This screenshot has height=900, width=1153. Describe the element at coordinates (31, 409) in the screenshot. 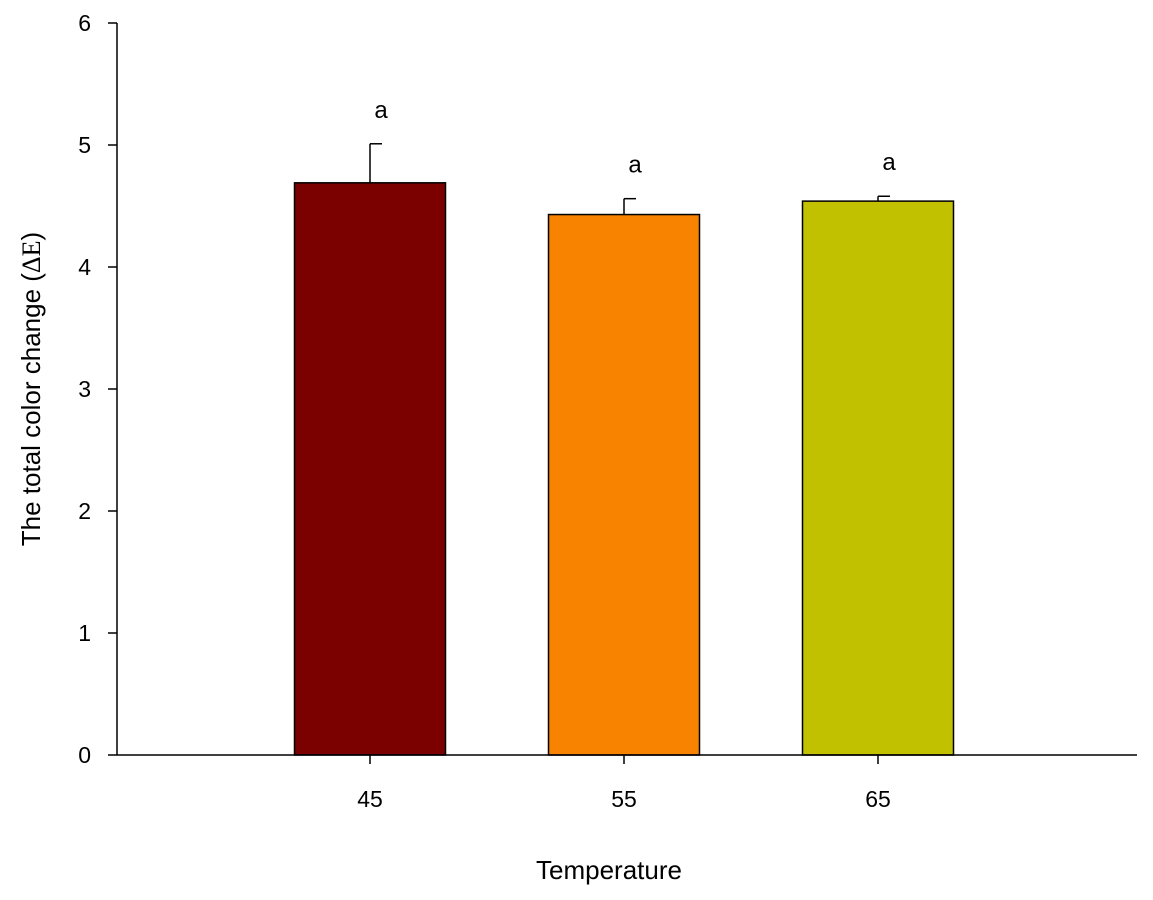

I see `y-axis-title-text: The total color change (` at that location.